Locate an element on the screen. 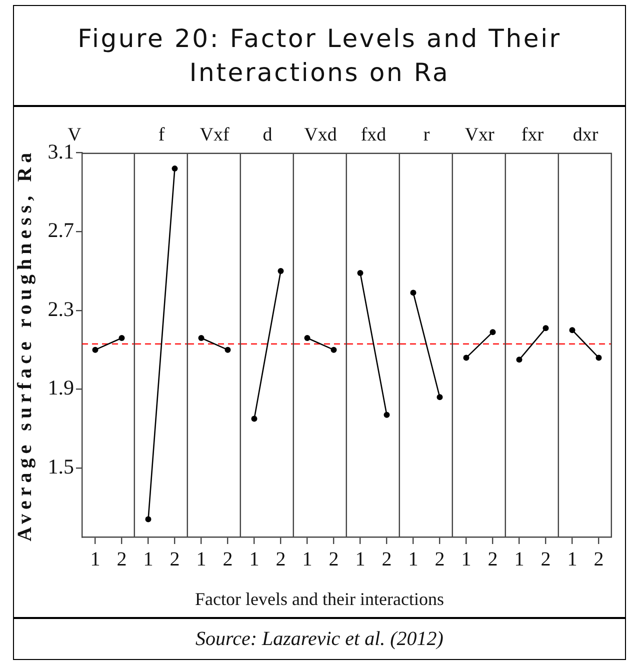 Image resolution: width=633 pixels, height=666 pixels. y-tick-label: 2.7 is located at coordinates (61, 230).